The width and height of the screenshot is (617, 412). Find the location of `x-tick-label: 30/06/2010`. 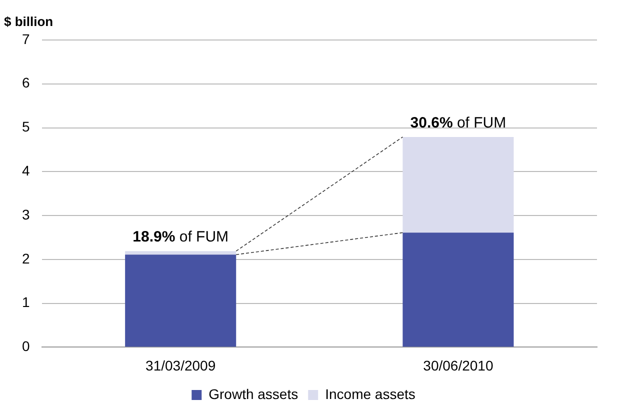

x-tick-label: 30/06/2010 is located at coordinates (458, 365).